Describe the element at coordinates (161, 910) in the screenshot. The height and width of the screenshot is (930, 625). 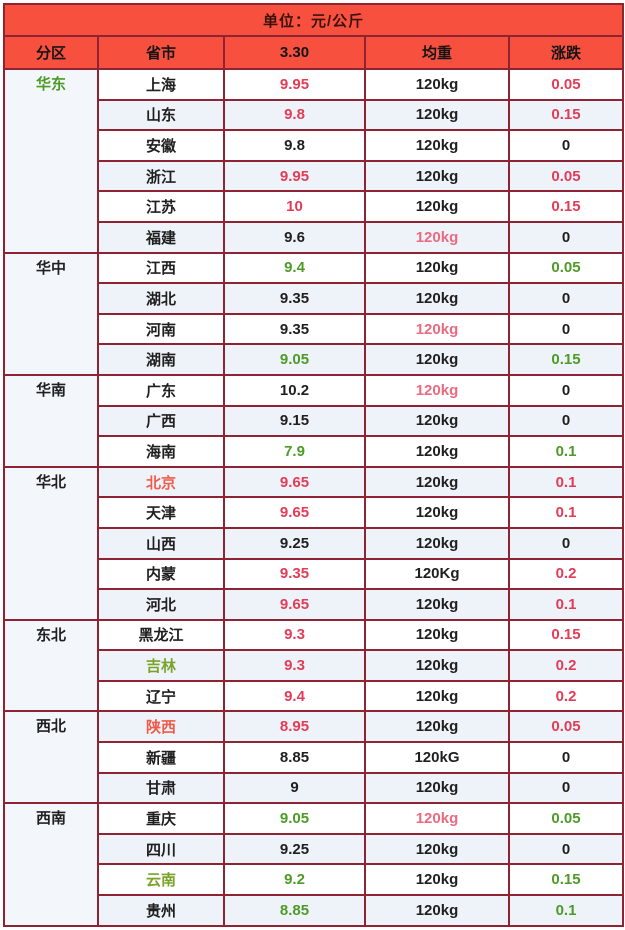
I see `province-cell: 贵州` at that location.